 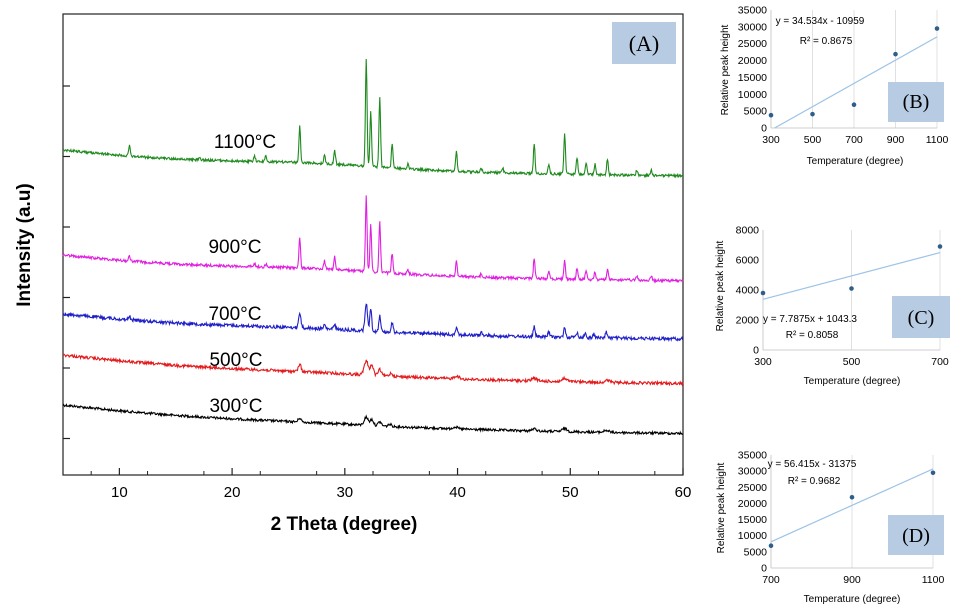 I want to click on panel-b-x-tick-label: 500, so click(x=813, y=140).